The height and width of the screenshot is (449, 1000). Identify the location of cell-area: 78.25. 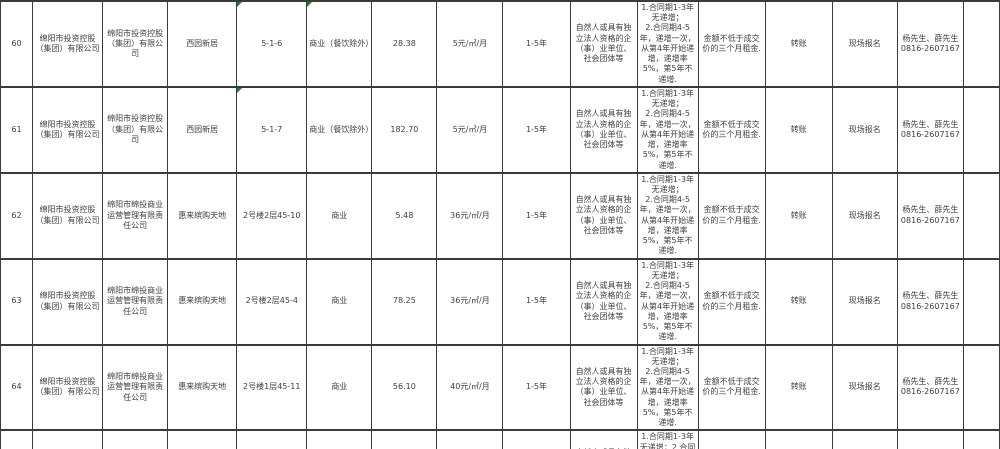
(404, 301).